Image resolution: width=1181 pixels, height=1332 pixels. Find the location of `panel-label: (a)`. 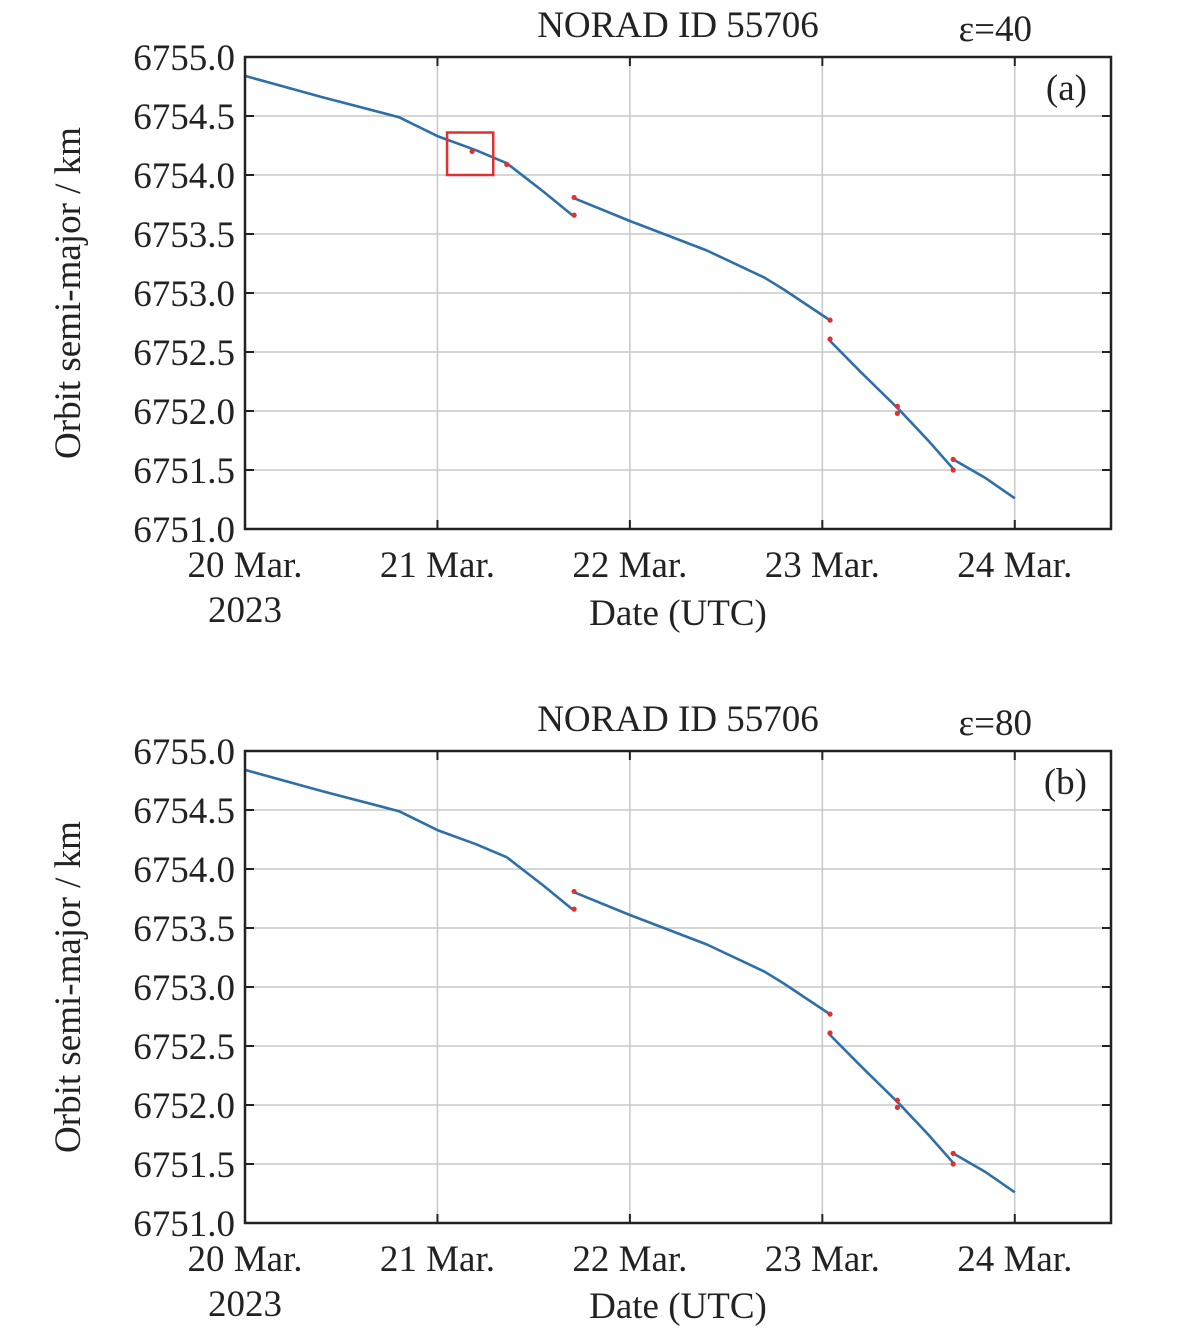

panel-label: (a) is located at coordinates (1066, 88).